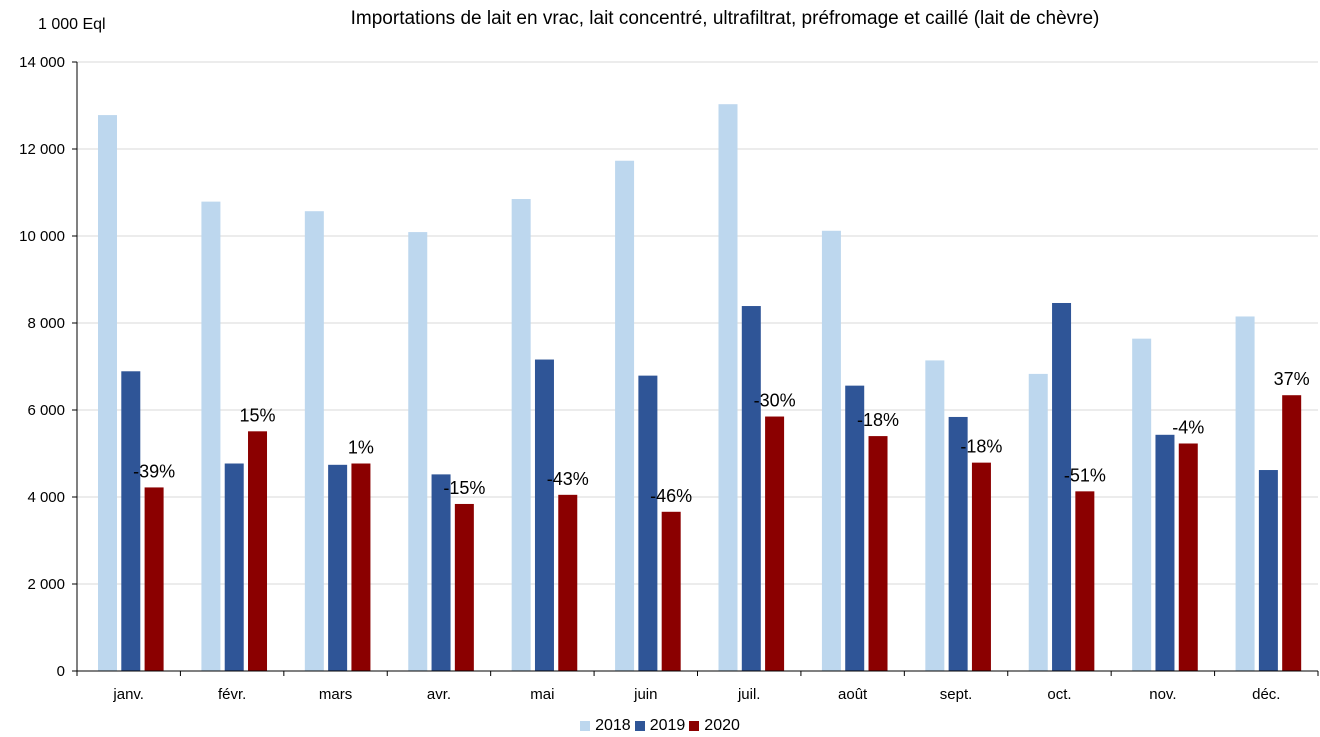 The height and width of the screenshot is (737, 1320). I want to click on legend-item-2019: 2019, so click(660, 725).